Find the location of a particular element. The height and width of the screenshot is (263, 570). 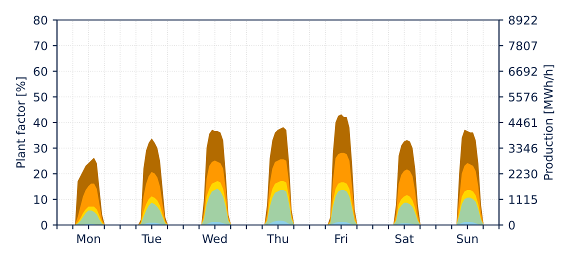

x-tick-label: Wed is located at coordinates (214, 239).